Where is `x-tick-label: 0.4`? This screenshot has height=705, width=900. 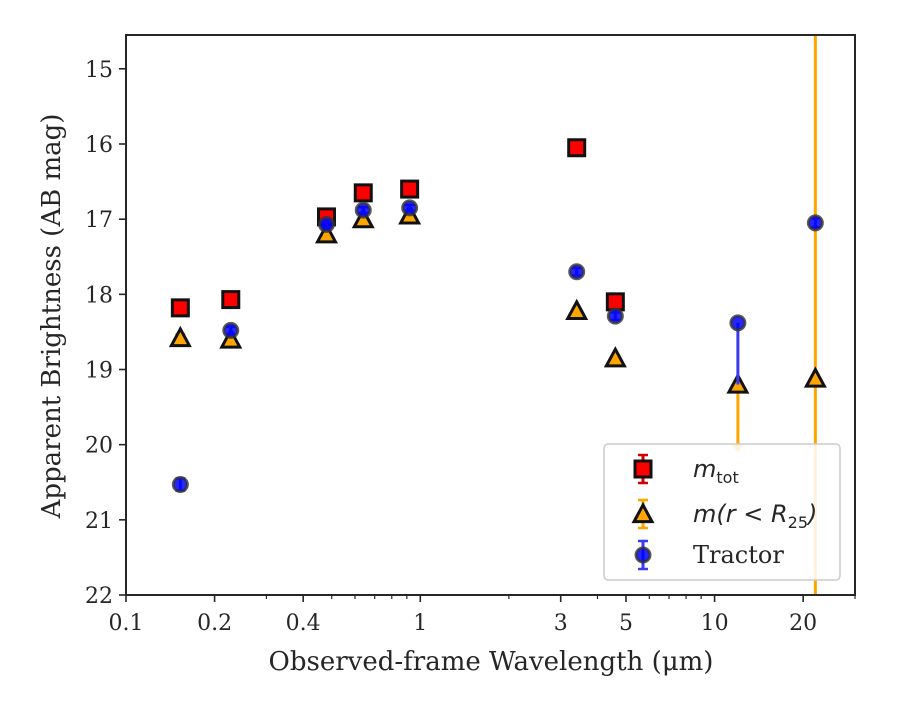 x-tick-label: 0.4 is located at coordinates (303, 623).